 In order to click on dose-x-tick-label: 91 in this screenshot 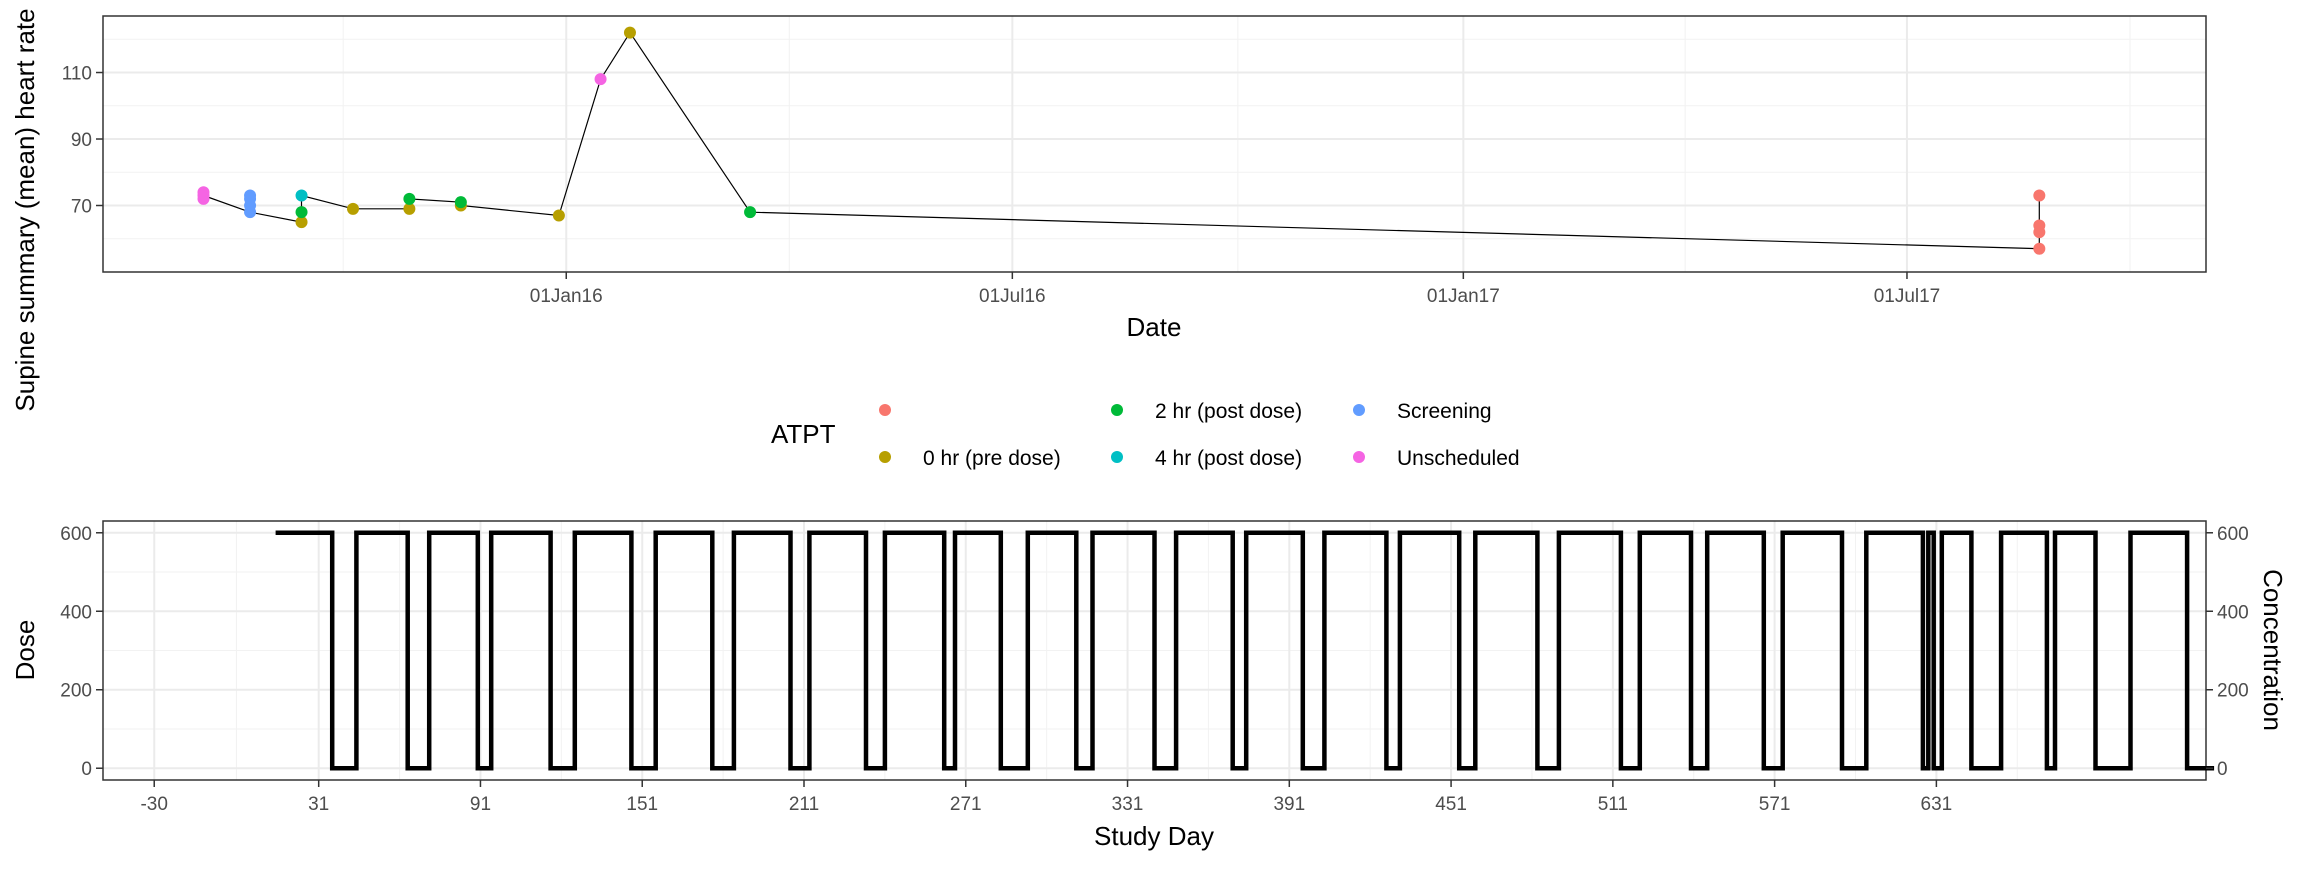, I will do `click(480, 804)`.